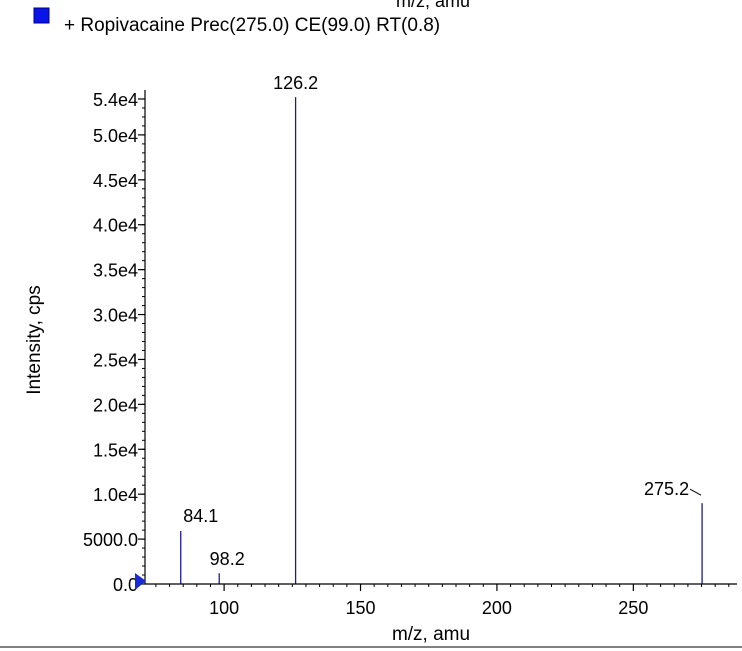  What do you see at coordinates (360, 608) in the screenshot?
I see `x-tick-label: 150` at bounding box center [360, 608].